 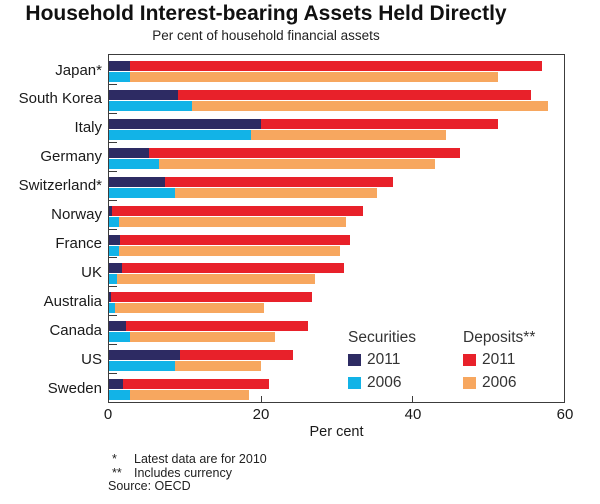 I want to click on legend-item-securities-2006: 2006, so click(x=375, y=382).